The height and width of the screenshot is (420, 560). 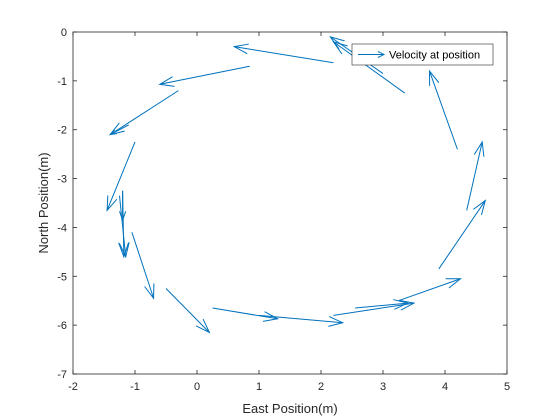 What do you see at coordinates (434, 56) in the screenshot?
I see `legend-entry: Velocity at position` at bounding box center [434, 56].